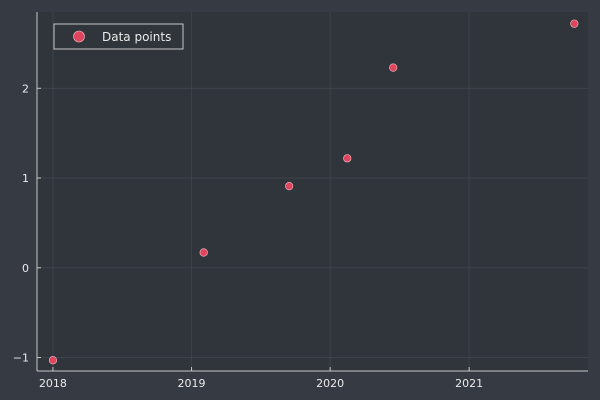 The width and height of the screenshot is (600, 400). Describe the element at coordinates (21, 358) in the screenshot. I see `y-tick-label: −1` at that location.